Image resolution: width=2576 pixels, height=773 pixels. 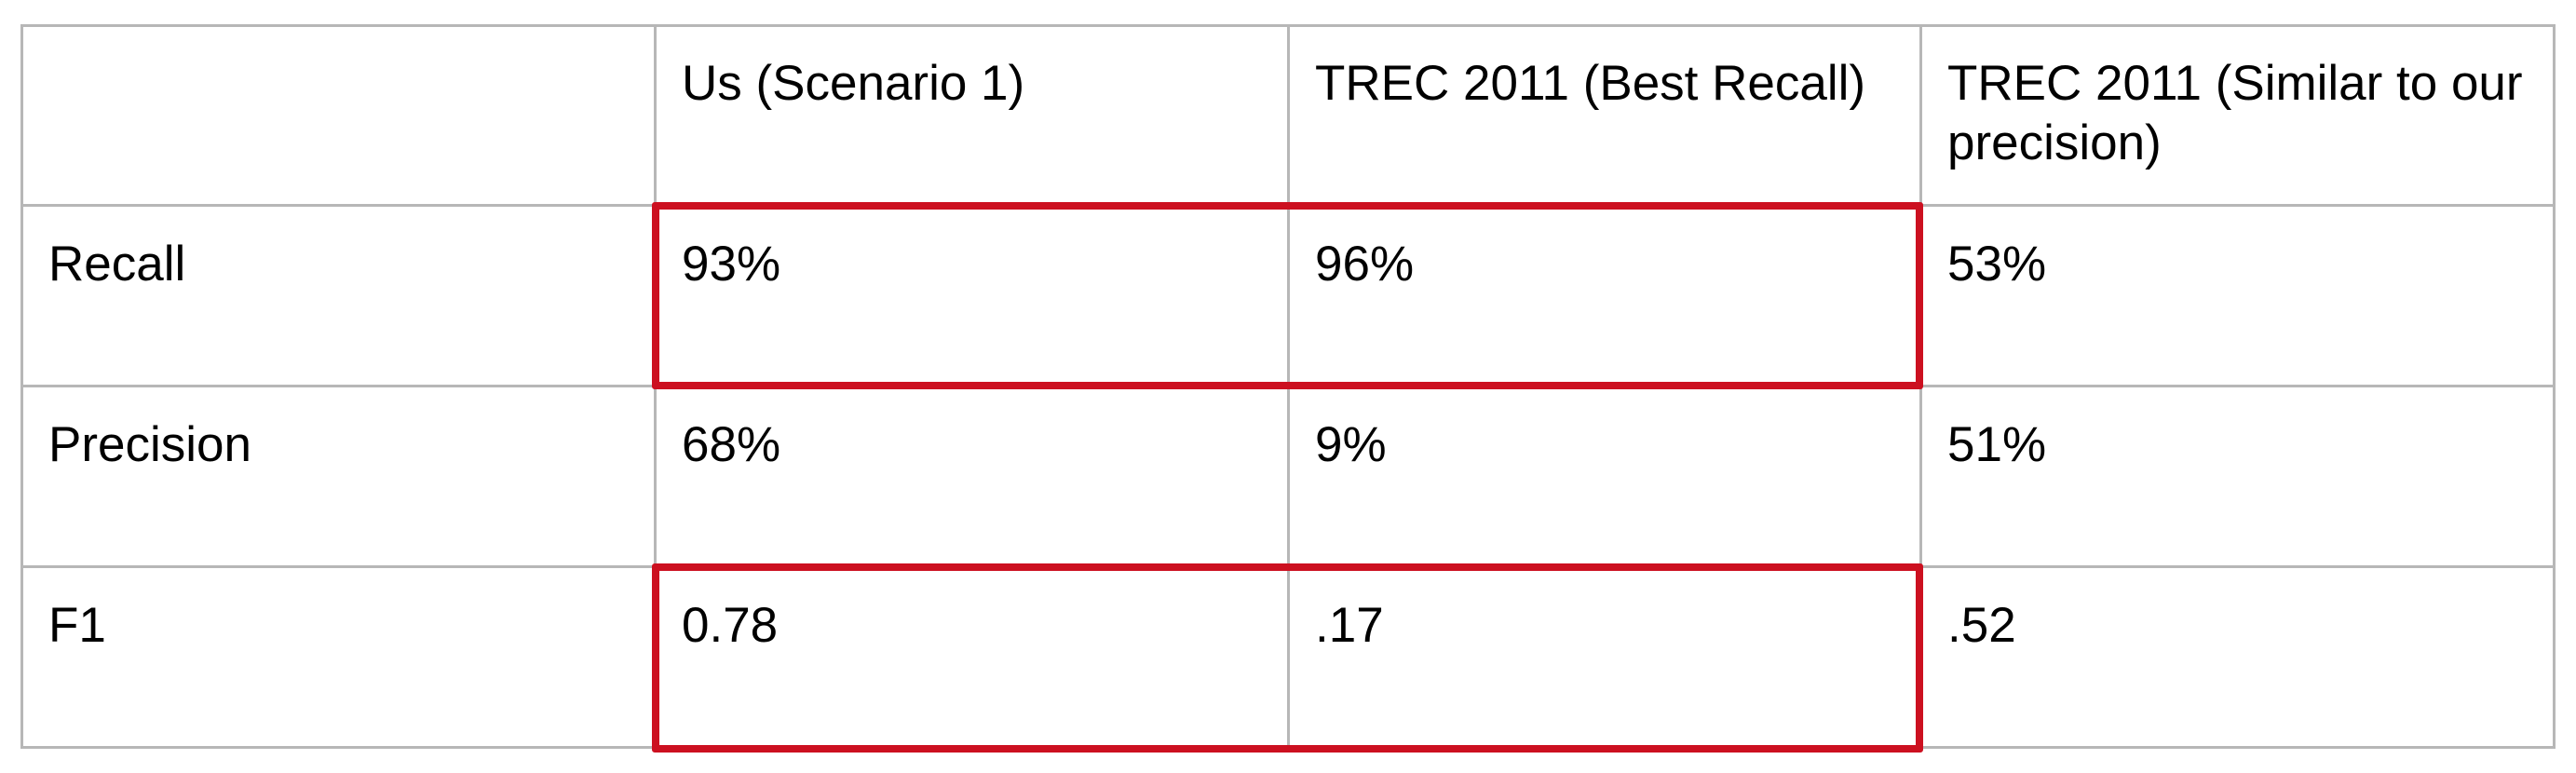 What do you see at coordinates (1997, 265) in the screenshot?
I see `cell-recall-trec-similar: 53%` at bounding box center [1997, 265].